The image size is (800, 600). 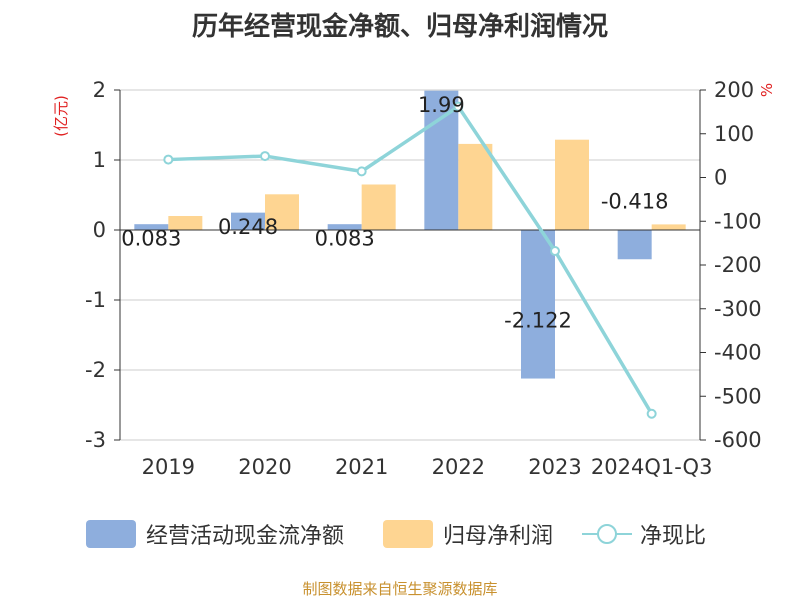 I want to click on legend-label-profit: 归母净利润, so click(x=498, y=536).